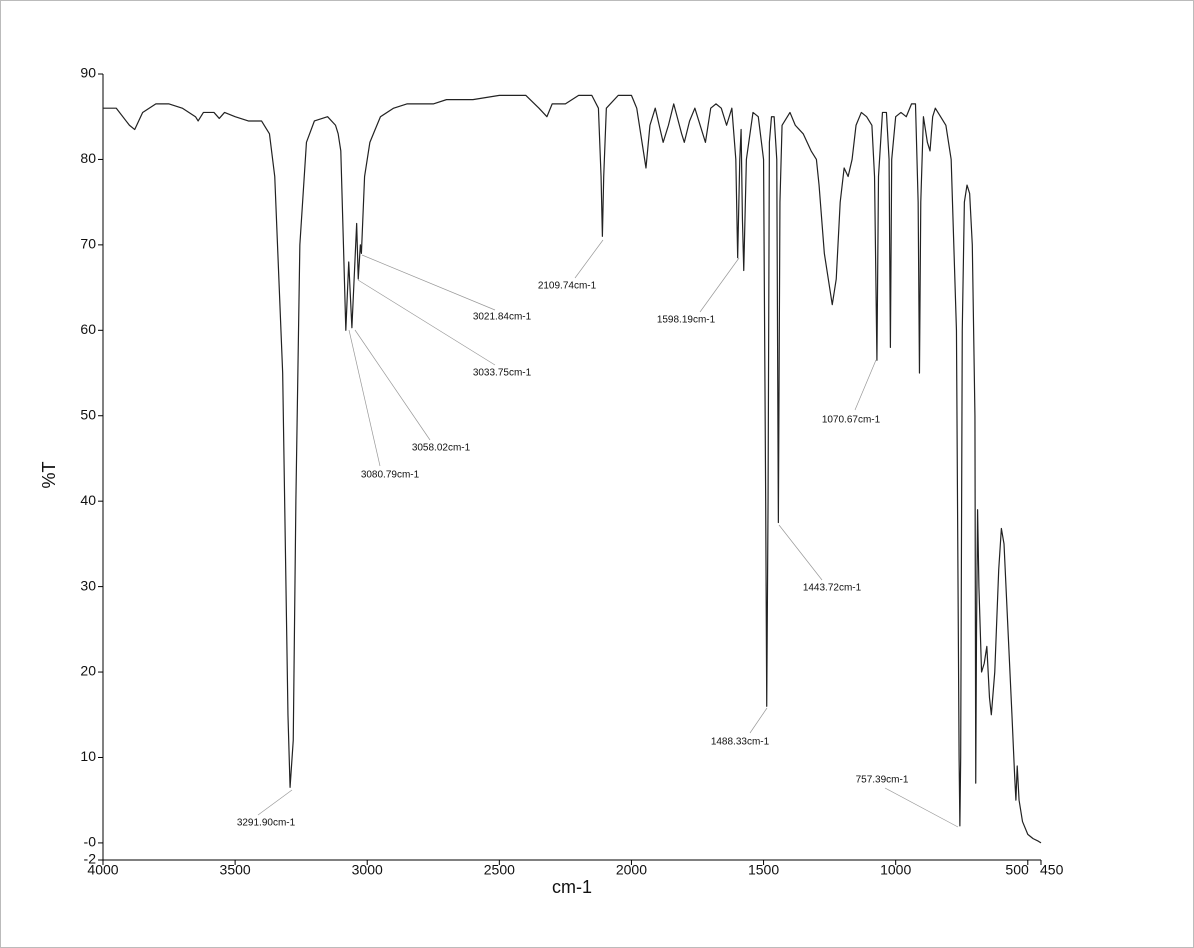 The width and height of the screenshot is (1194, 948). What do you see at coordinates (567, 286) in the screenshot?
I see `peak-label: 2109.74cm-1` at bounding box center [567, 286].